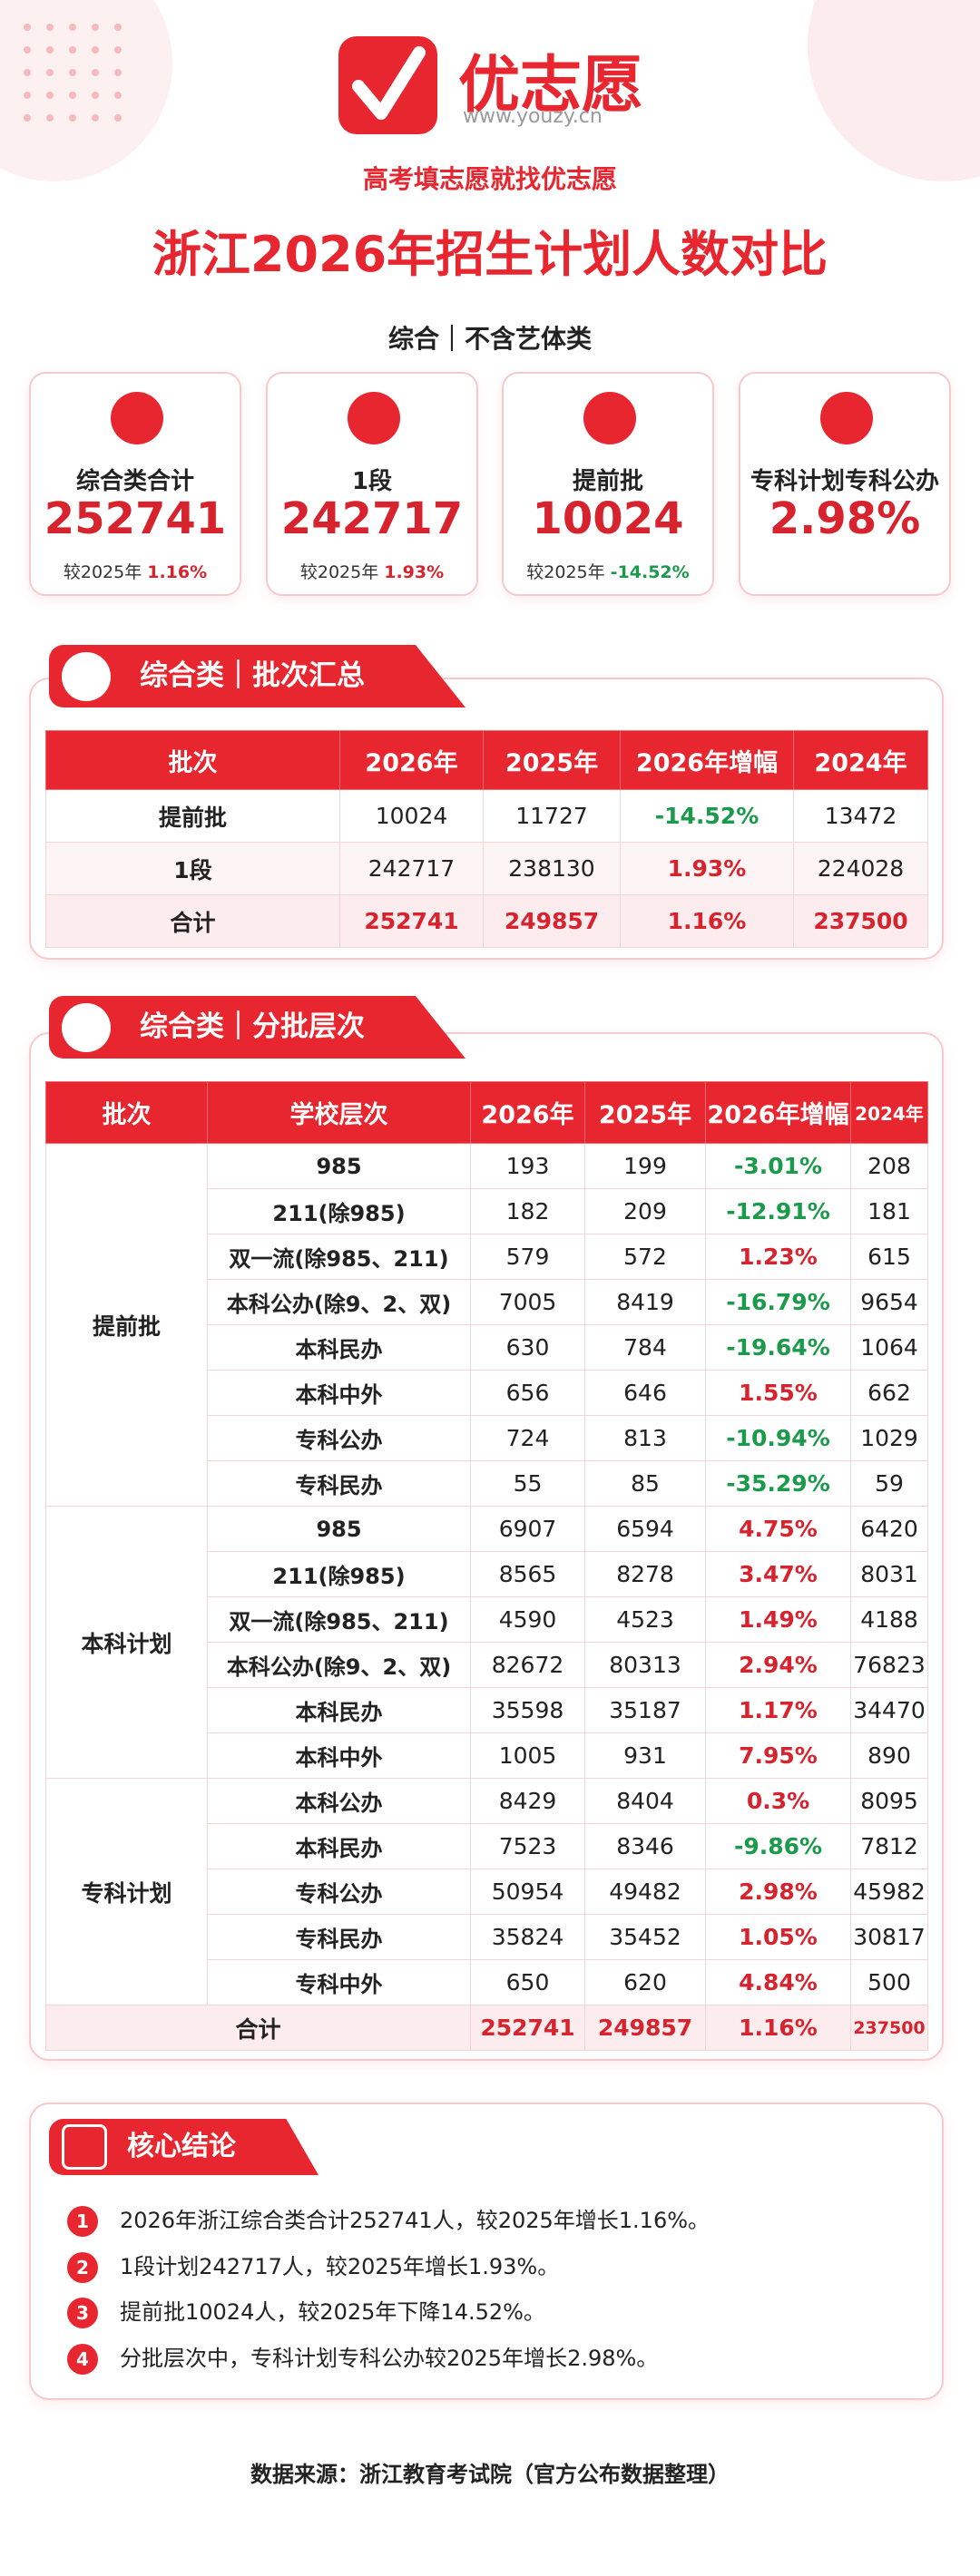 This screenshot has height=2576, width=980. Describe the element at coordinates (82, 2221) in the screenshot. I see `item-number: 1` at that location.